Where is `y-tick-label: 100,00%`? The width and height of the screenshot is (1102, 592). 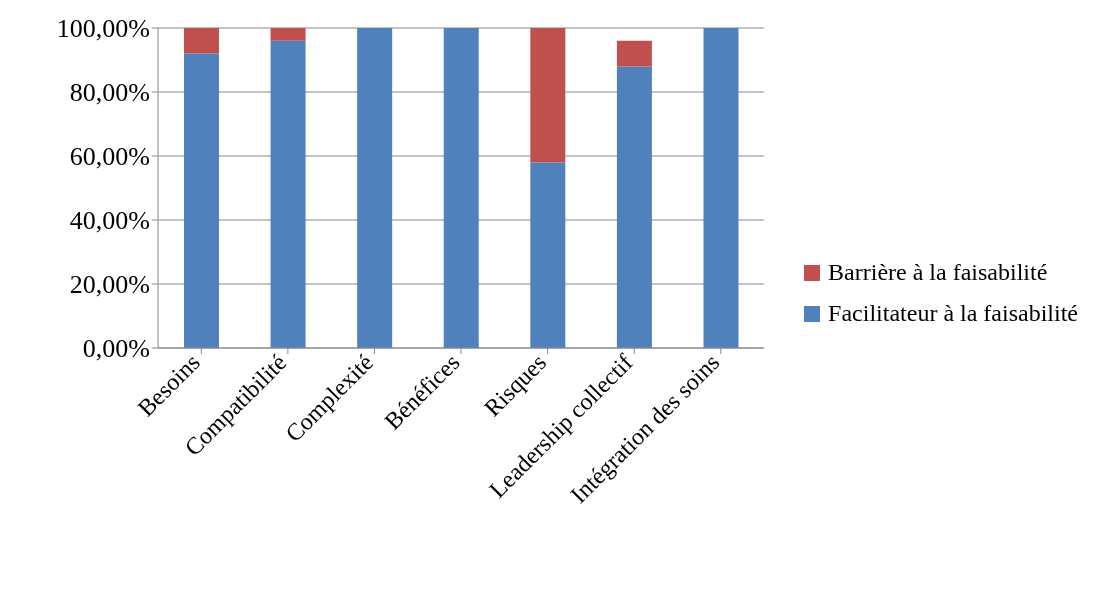
y-tick-label: 100,00% is located at coordinates (103, 29).